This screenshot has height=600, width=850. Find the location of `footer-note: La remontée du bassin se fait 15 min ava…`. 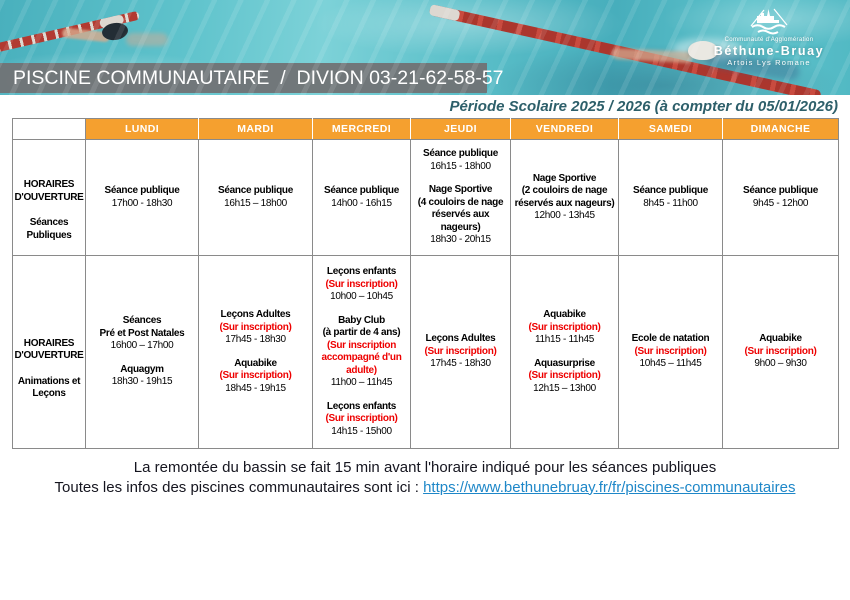

footer-note: La remontée du bassin se fait 15 min ava… is located at coordinates (425, 467).